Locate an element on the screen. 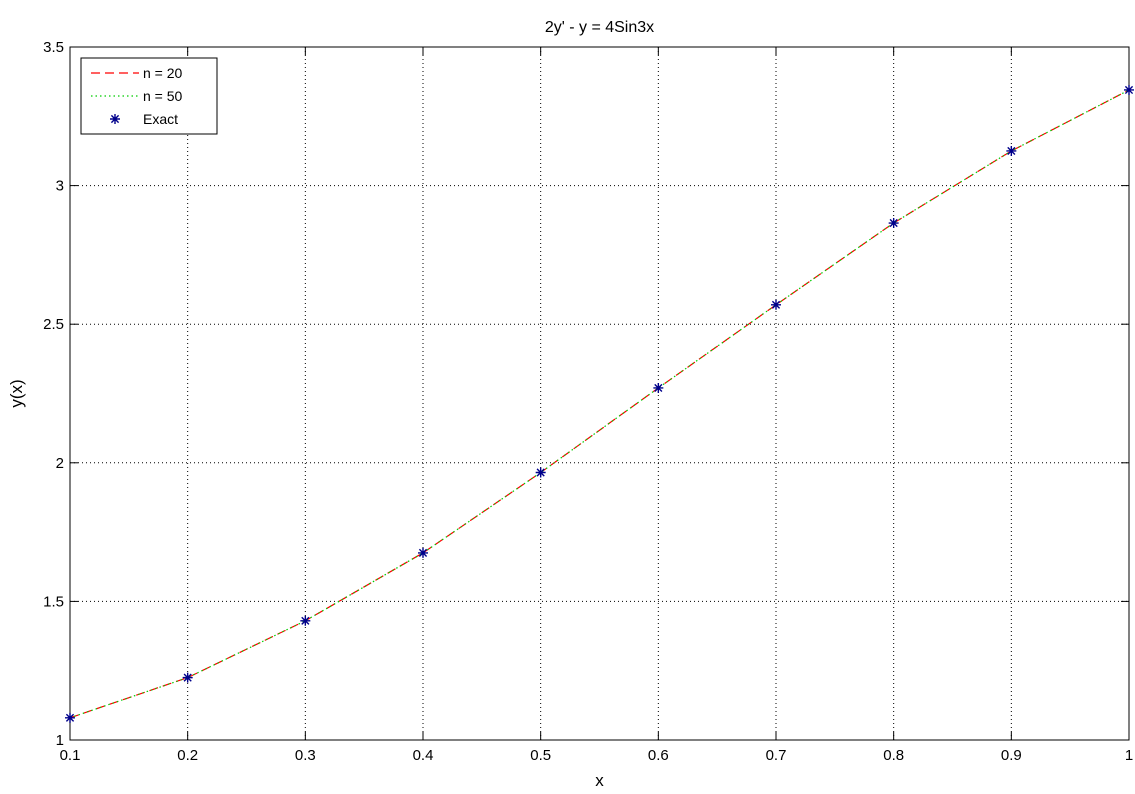 The height and width of the screenshot is (794, 1135). x-tick-label: 0.7 is located at coordinates (776, 755).